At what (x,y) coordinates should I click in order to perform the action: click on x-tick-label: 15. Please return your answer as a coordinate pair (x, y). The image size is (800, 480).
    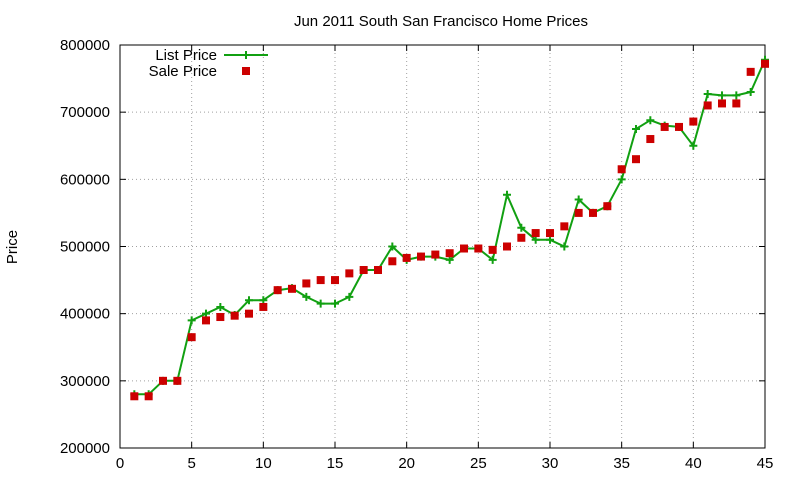
    Looking at the image, I should click on (335, 463).